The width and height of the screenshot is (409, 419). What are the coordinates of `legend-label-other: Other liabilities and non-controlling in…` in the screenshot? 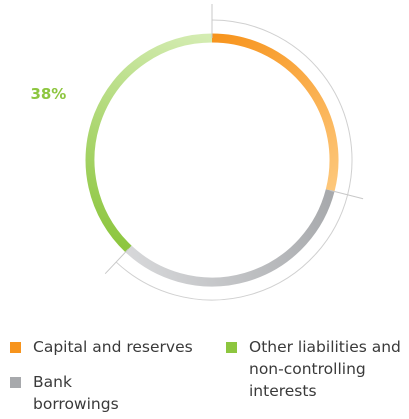 It's located at (325, 369).